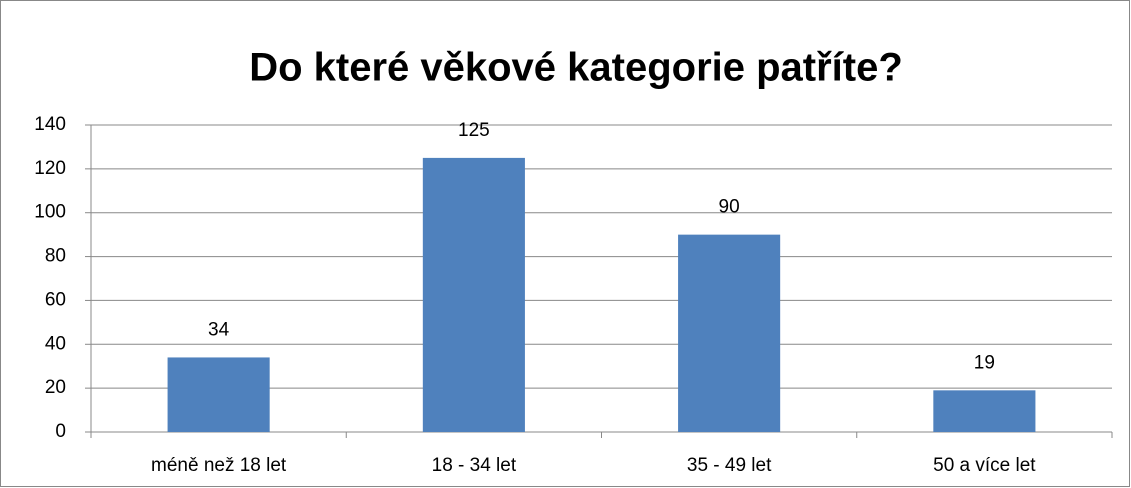 This screenshot has width=1131, height=488. What do you see at coordinates (55, 387) in the screenshot?
I see `y-tick-label: 20` at bounding box center [55, 387].